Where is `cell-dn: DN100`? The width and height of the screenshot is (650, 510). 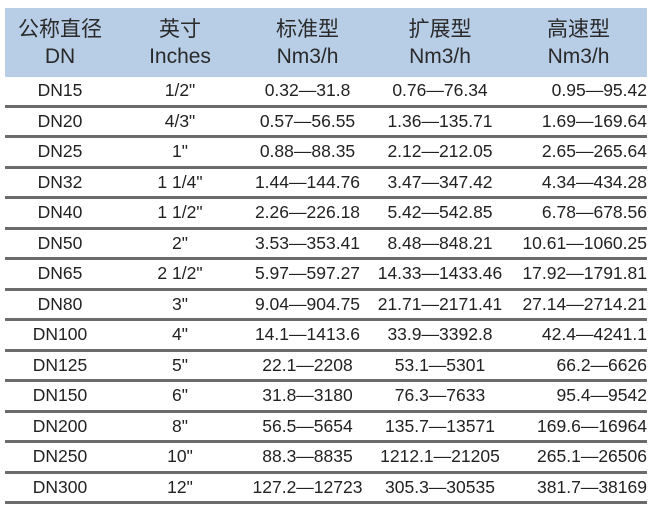 cell-dn: DN100 is located at coordinates (60, 334).